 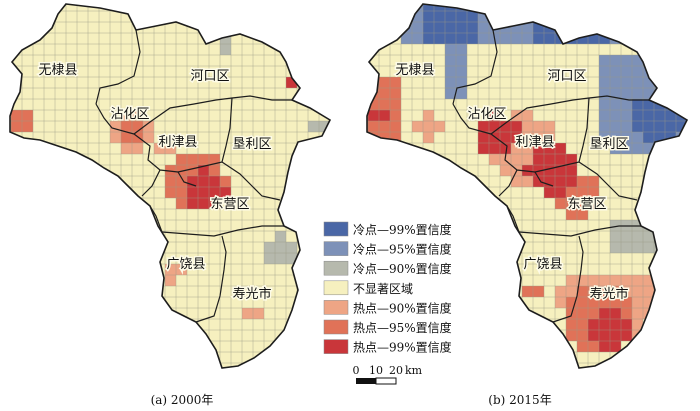 I want to click on scale-bar: 0 10 20 km, so click(x=388, y=374).